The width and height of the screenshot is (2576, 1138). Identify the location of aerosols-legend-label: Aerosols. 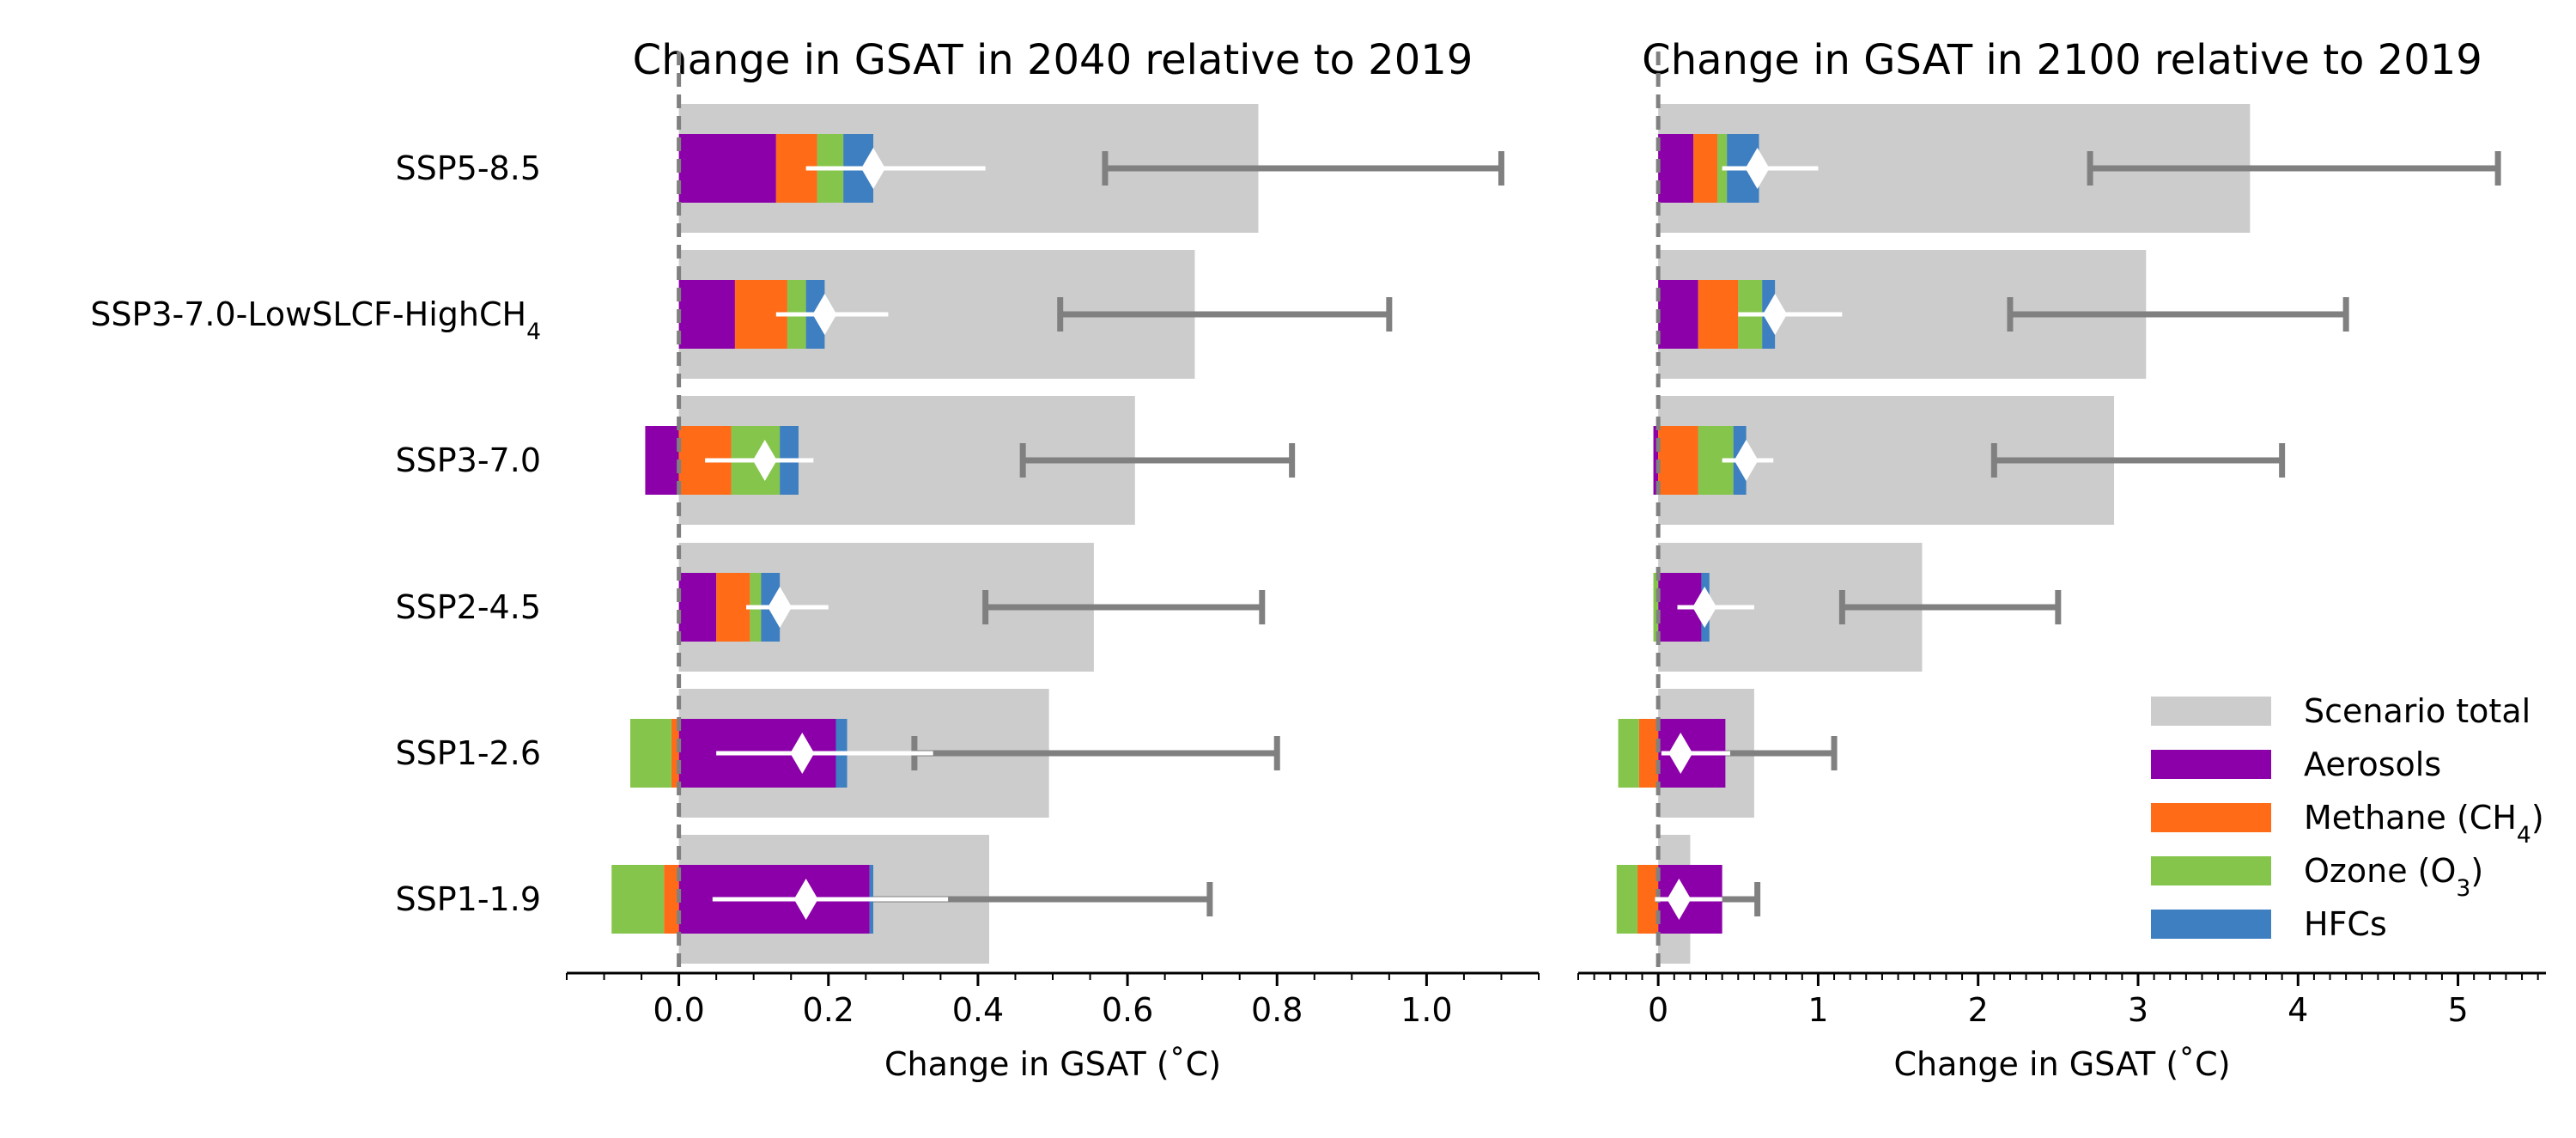
(2372, 764).